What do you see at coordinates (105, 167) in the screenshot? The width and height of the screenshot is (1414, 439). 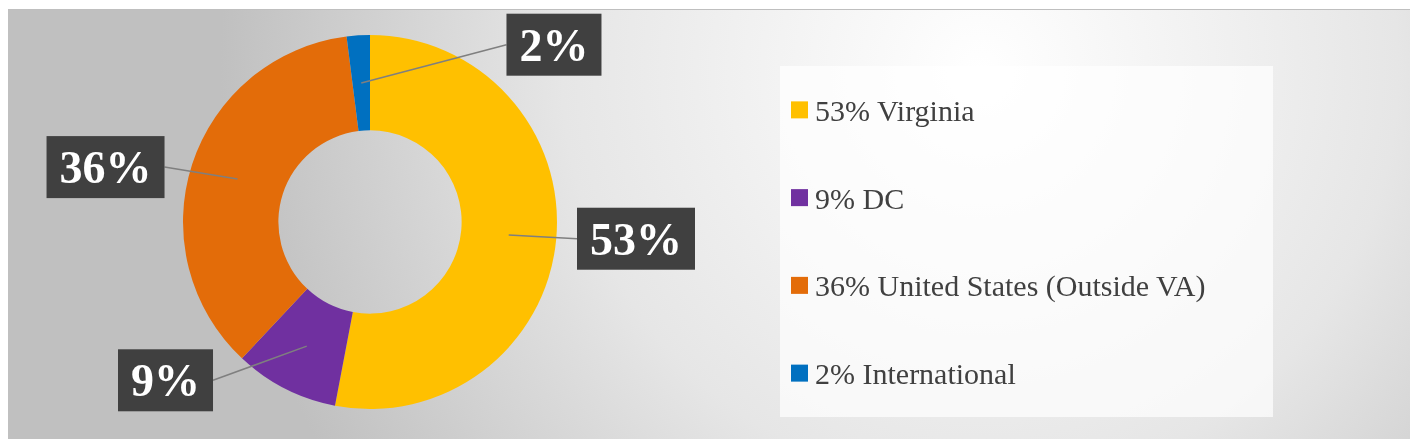 I see `data-label: 36%` at bounding box center [105, 167].